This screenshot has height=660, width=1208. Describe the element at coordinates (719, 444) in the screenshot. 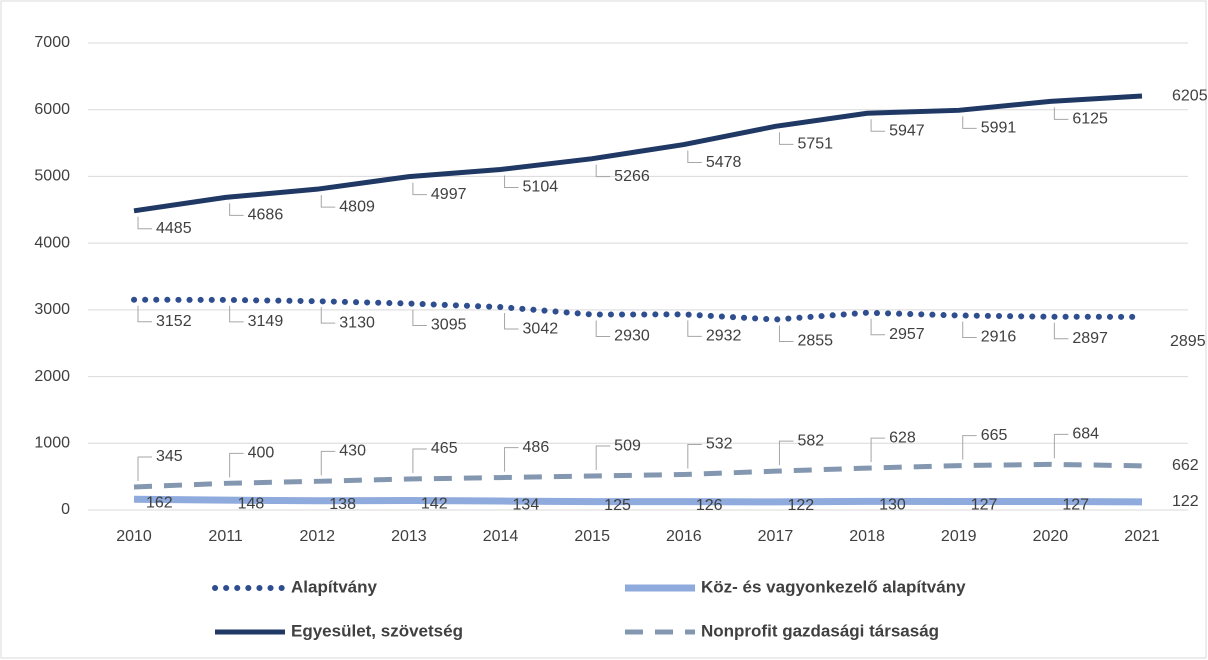

I see `data-label: 532` at that location.